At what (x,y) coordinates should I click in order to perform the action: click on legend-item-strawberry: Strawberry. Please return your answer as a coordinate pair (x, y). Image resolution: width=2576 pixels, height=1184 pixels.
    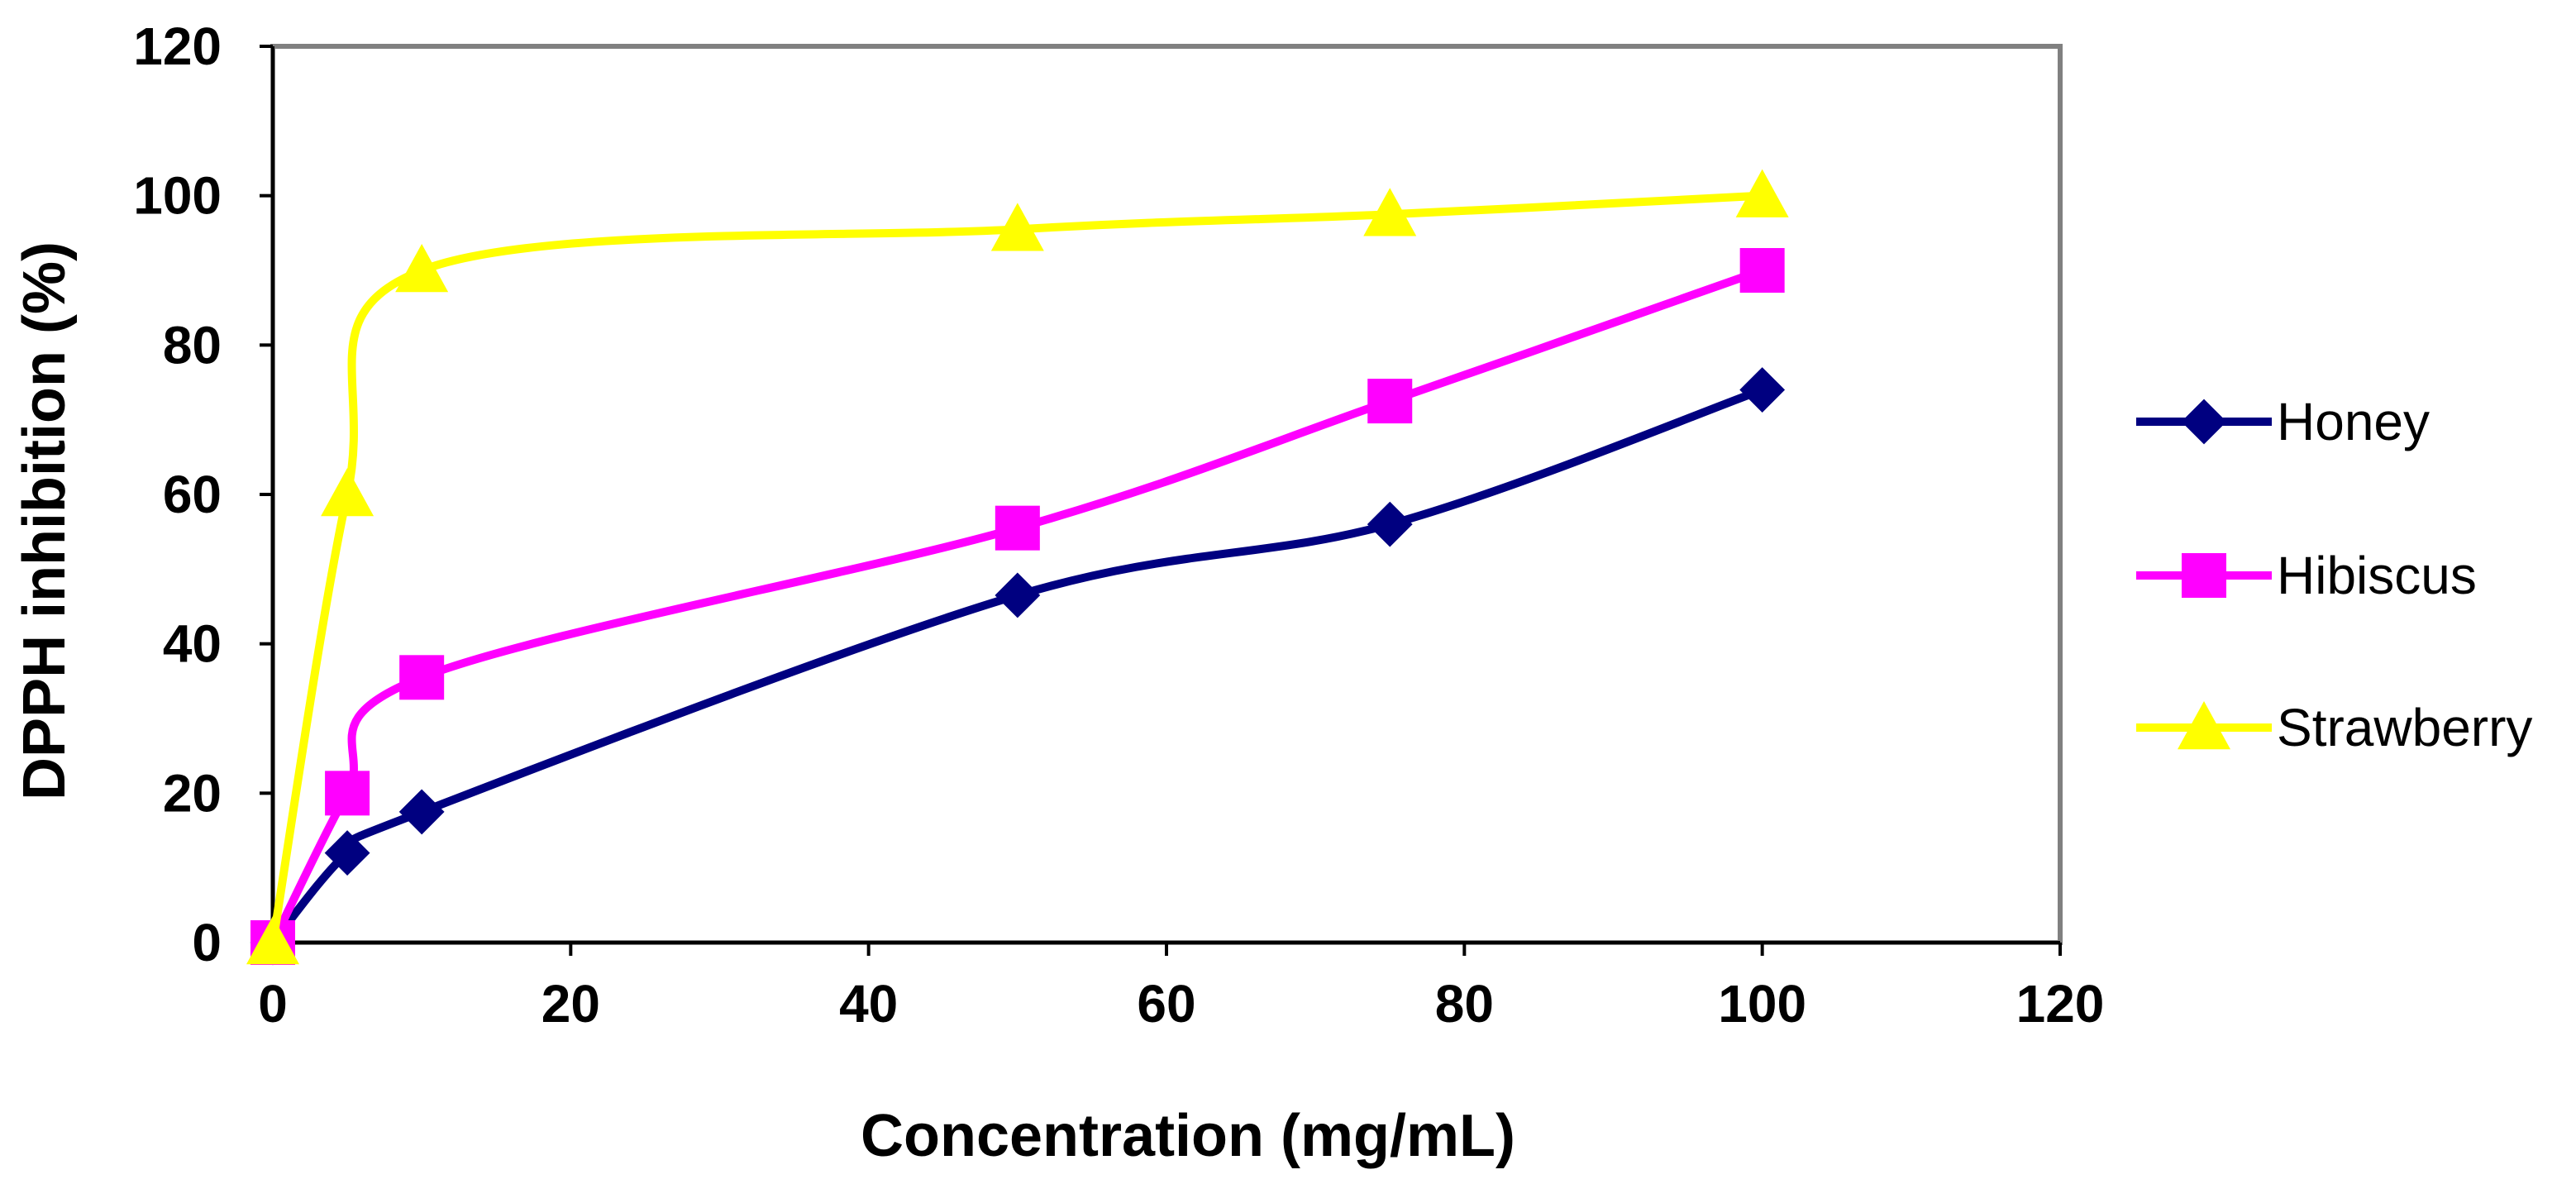
    Looking at the image, I should click on (2334, 727).